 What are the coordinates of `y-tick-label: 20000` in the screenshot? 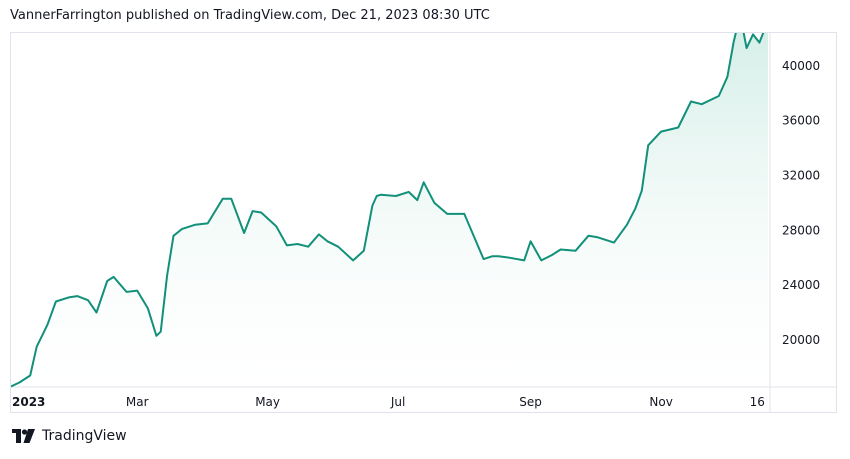 It's located at (801, 340).